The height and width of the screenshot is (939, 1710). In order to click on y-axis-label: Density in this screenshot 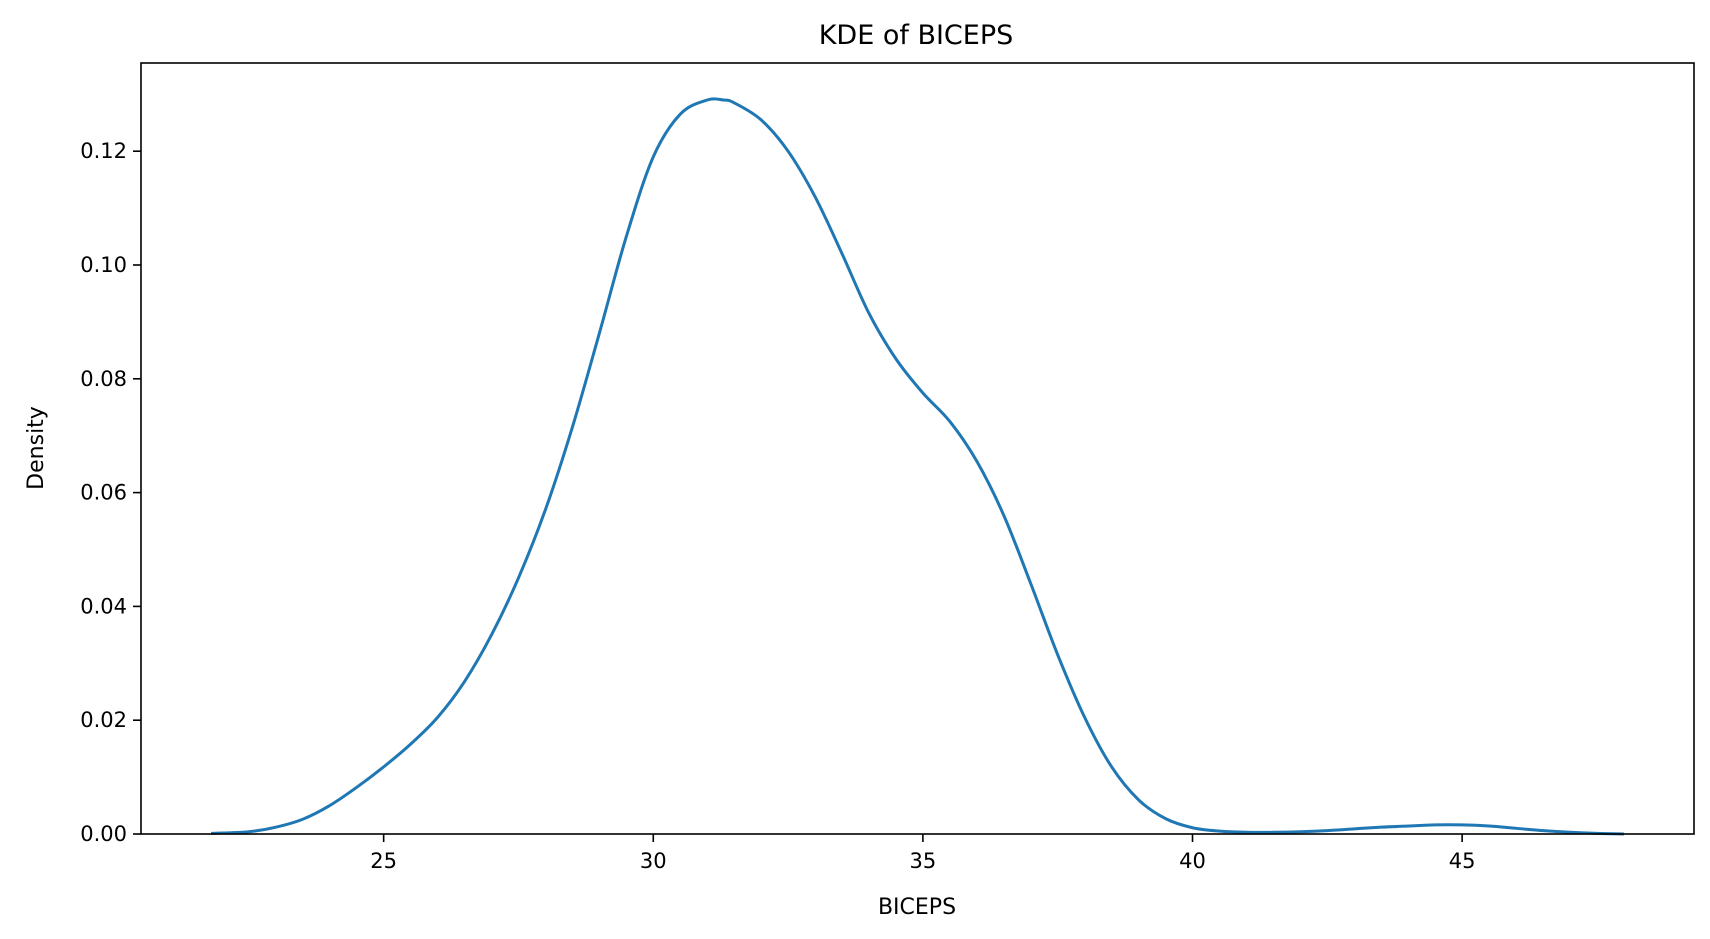, I will do `click(36, 448)`.